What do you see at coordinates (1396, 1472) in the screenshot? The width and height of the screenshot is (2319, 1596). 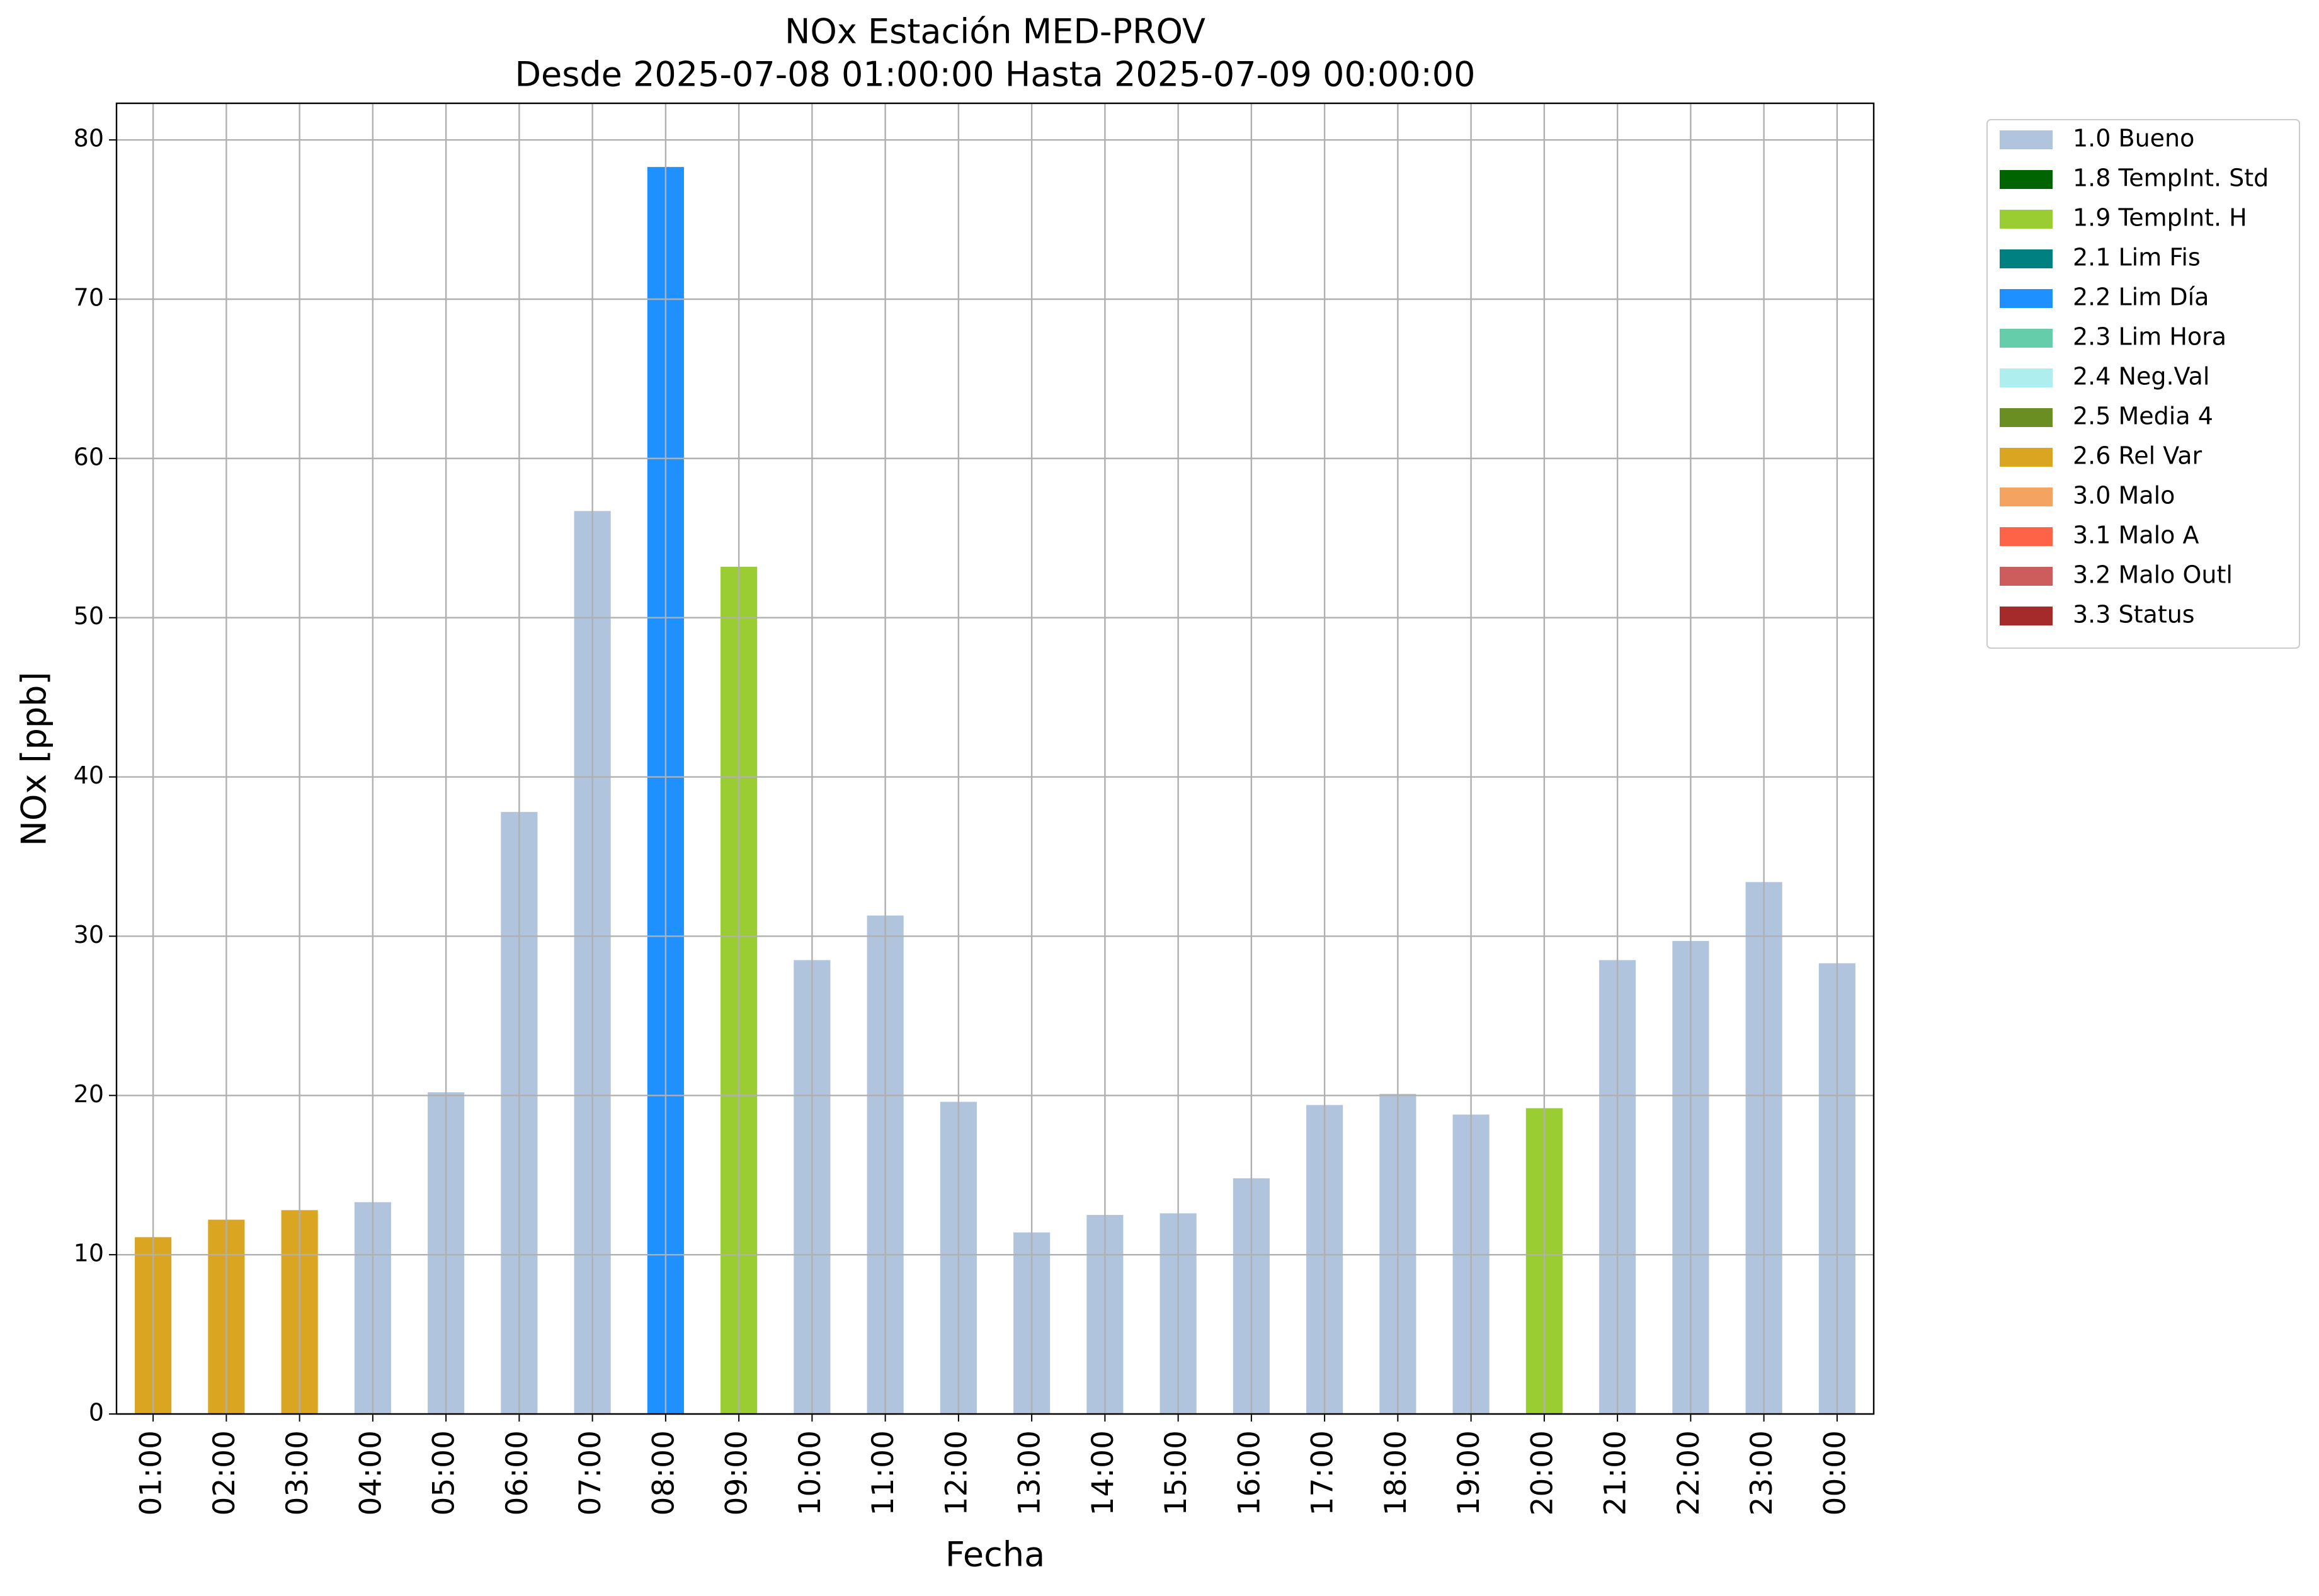 I see `x-tick-label: 18:00` at bounding box center [1396, 1472].